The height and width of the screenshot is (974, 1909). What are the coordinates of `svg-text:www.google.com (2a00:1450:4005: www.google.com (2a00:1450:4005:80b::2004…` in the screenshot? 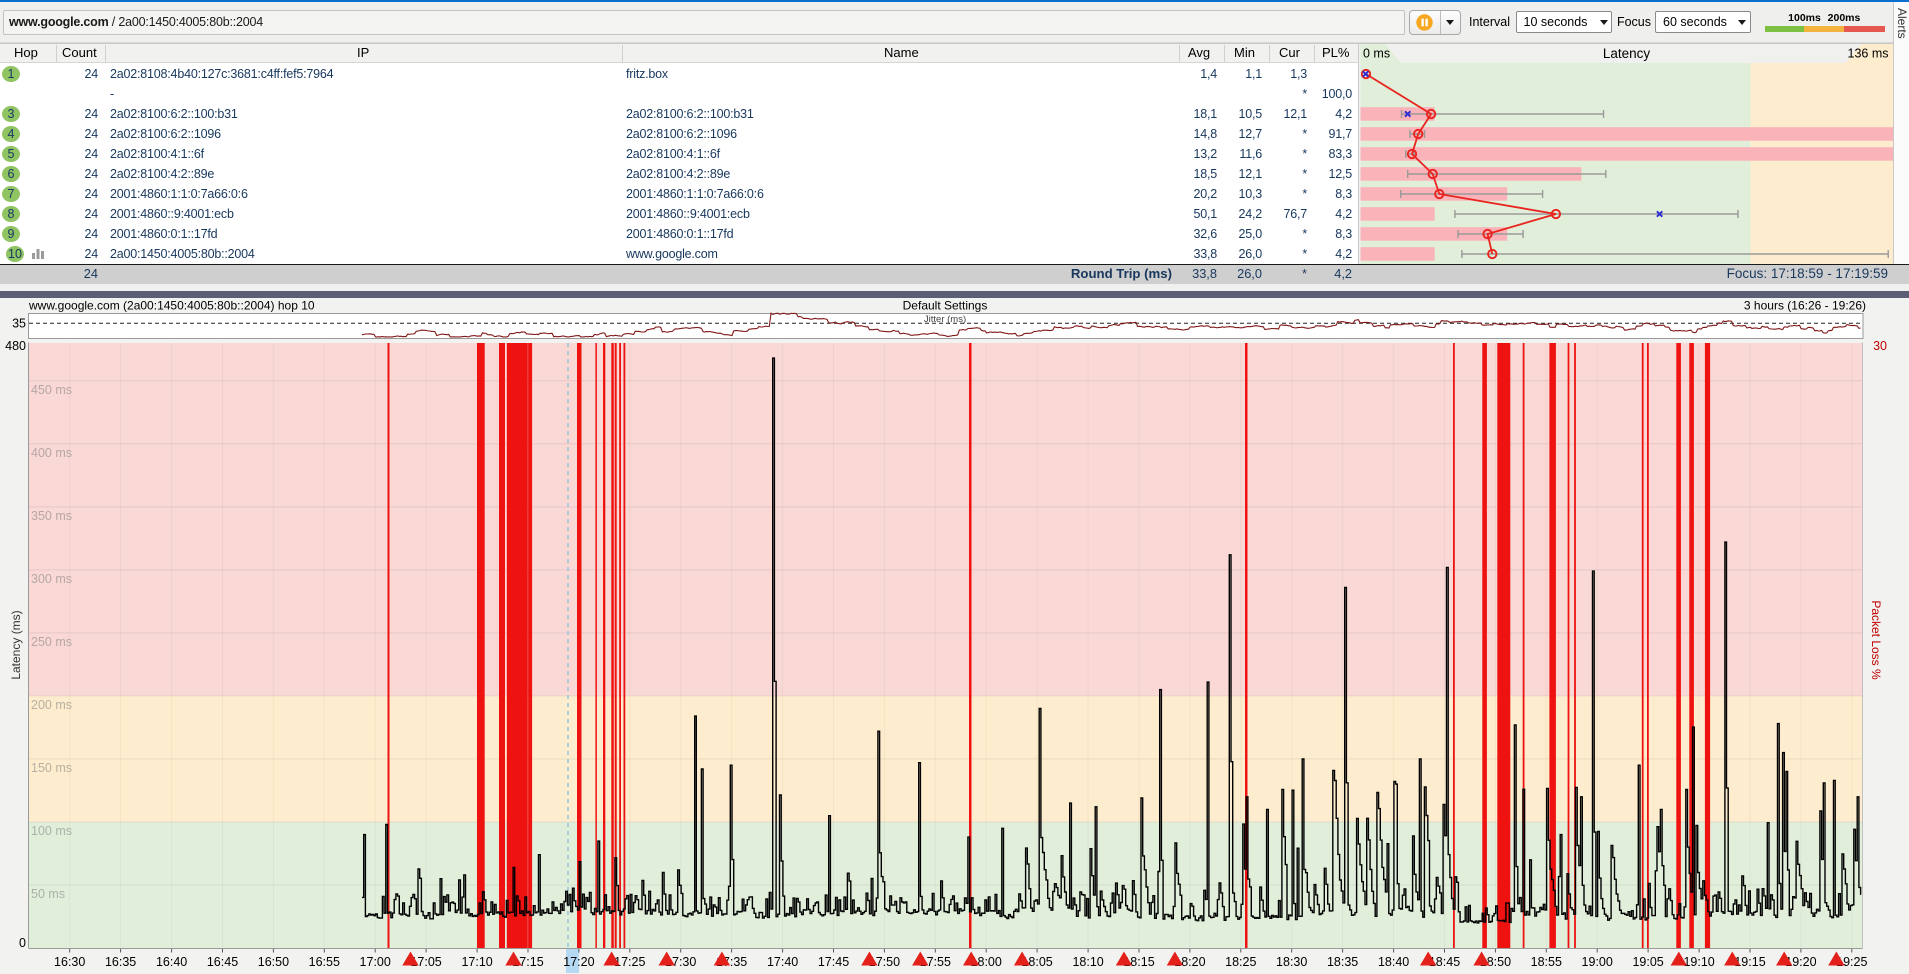 It's located at (171, 306).